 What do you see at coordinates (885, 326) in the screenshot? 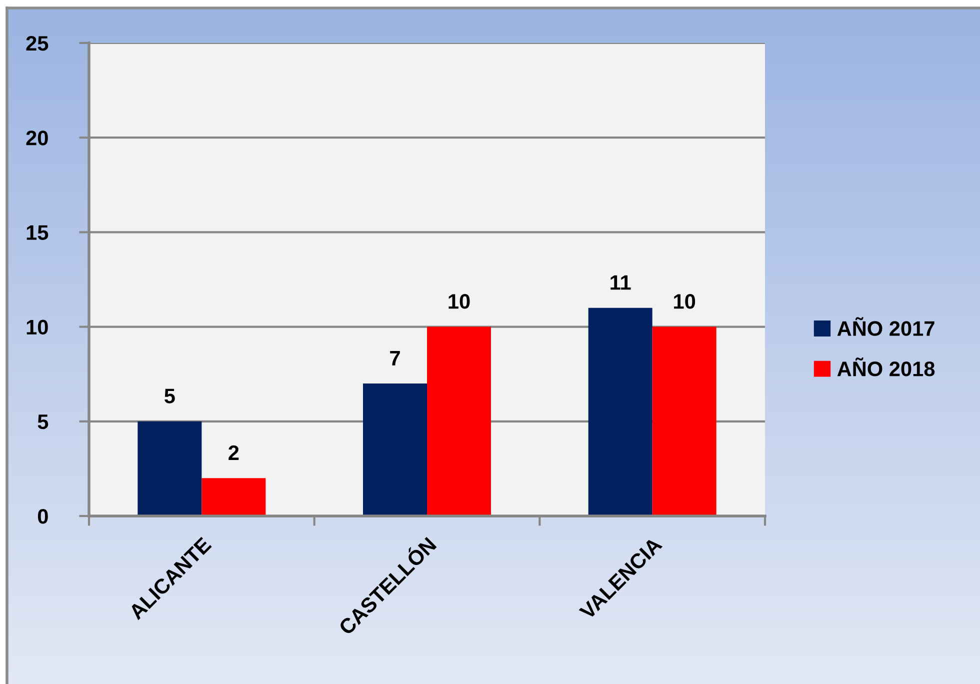
I see `legend-label: AÑO 2017` at bounding box center [885, 326].